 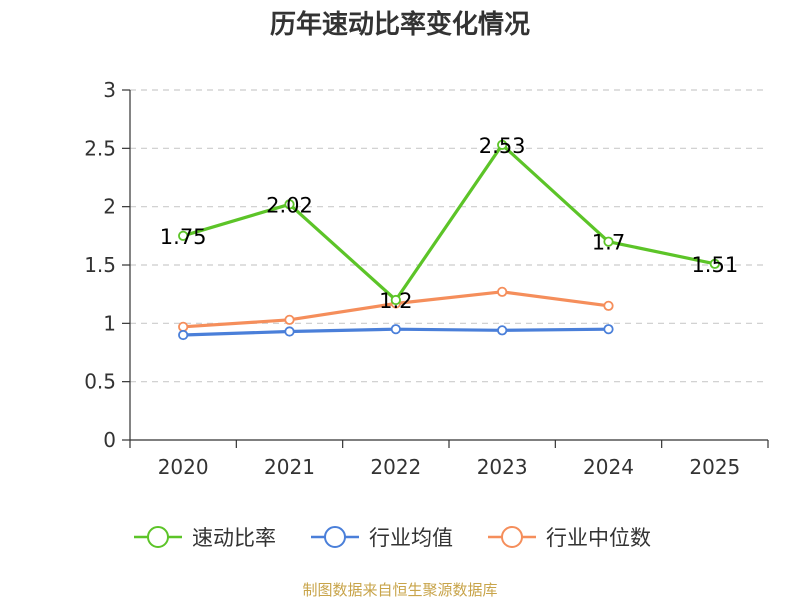 I want to click on x-tick-label: 2023, so click(x=502, y=467).